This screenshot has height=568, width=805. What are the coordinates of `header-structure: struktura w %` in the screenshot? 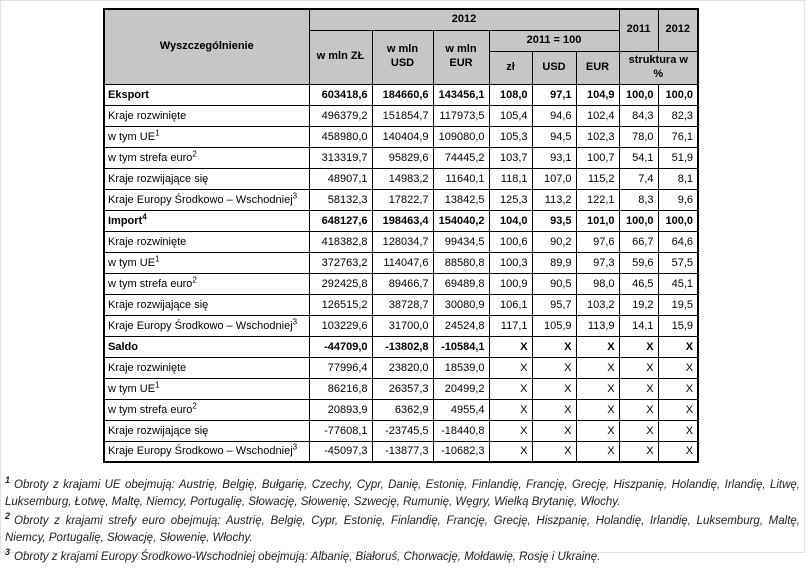 It's located at (658, 67).